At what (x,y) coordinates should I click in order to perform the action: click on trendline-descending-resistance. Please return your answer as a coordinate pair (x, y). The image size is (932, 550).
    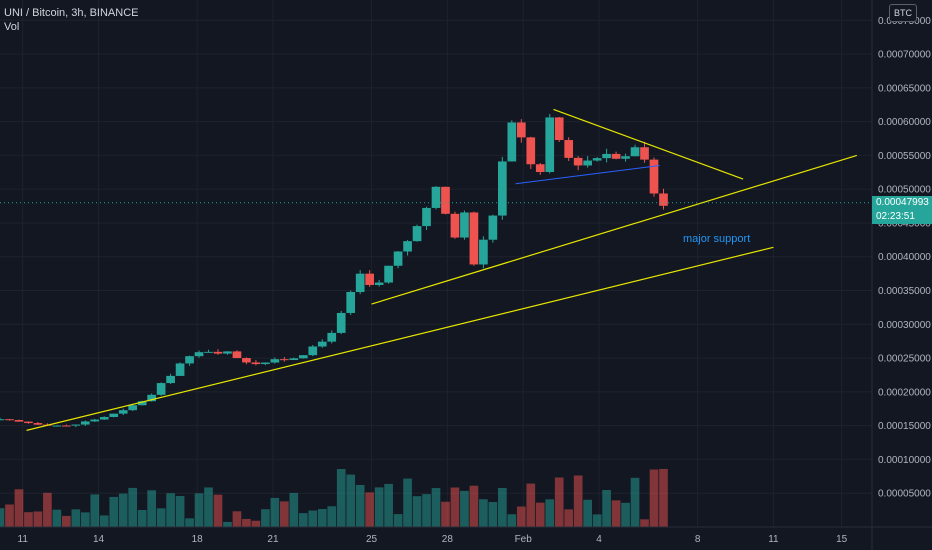
    Looking at the image, I should click on (648, 144).